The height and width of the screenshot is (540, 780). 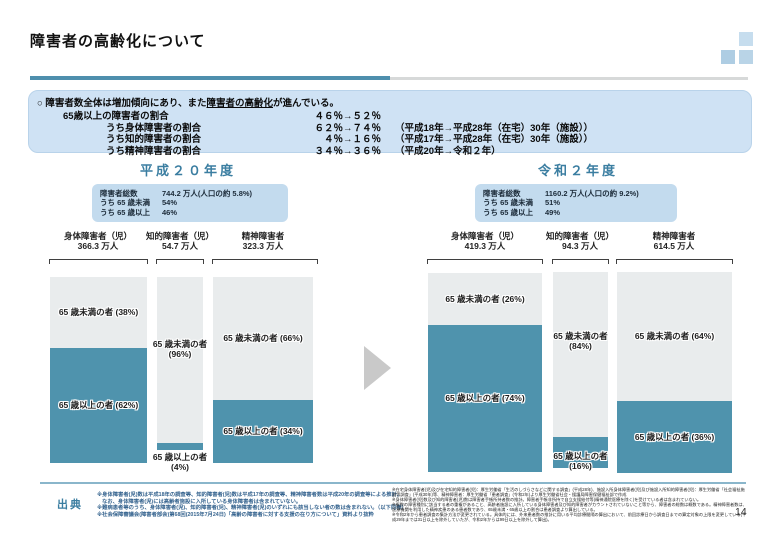 I want to click on segment-label: 65 歳以上の者 (36%), so click(x=674, y=436).